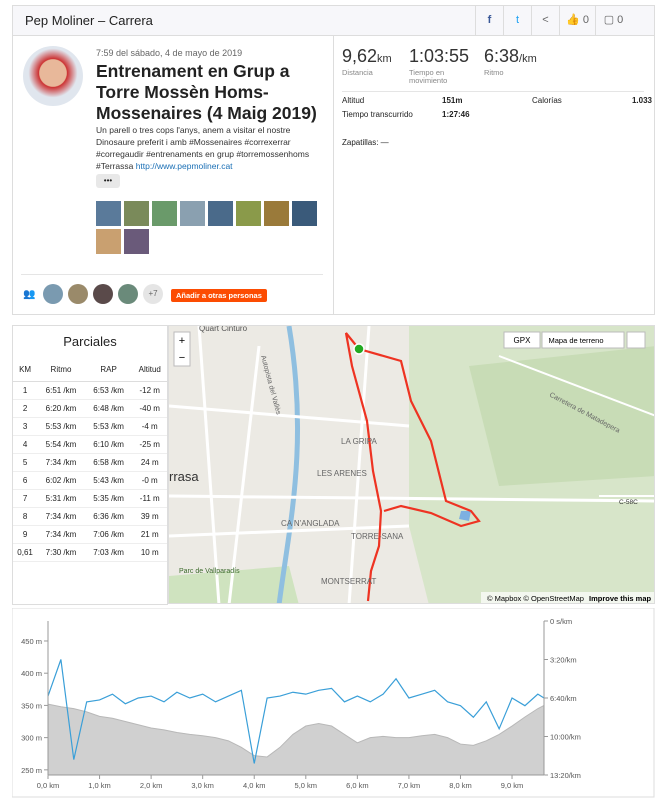  I want to click on zoom-control, so click(182, 349).